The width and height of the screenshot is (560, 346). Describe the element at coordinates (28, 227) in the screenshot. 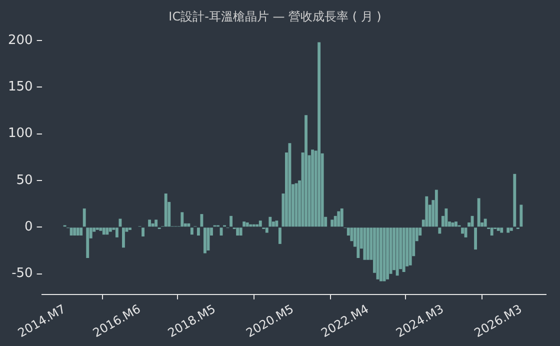

I see `y-tick-label: 0` at that location.